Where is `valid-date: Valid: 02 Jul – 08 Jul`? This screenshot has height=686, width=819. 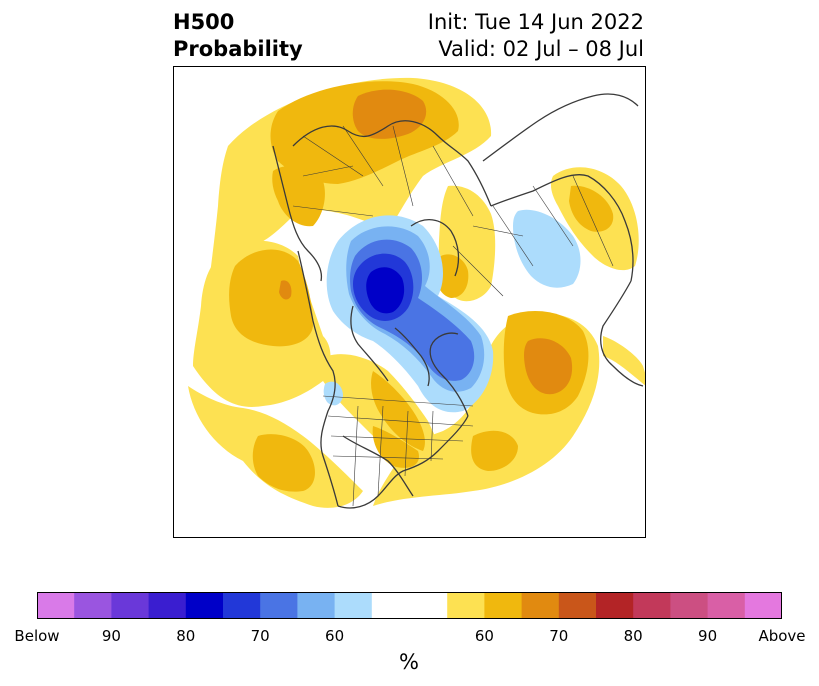 valid-date: Valid: 02 Jul – 08 Jul is located at coordinates (541, 49).